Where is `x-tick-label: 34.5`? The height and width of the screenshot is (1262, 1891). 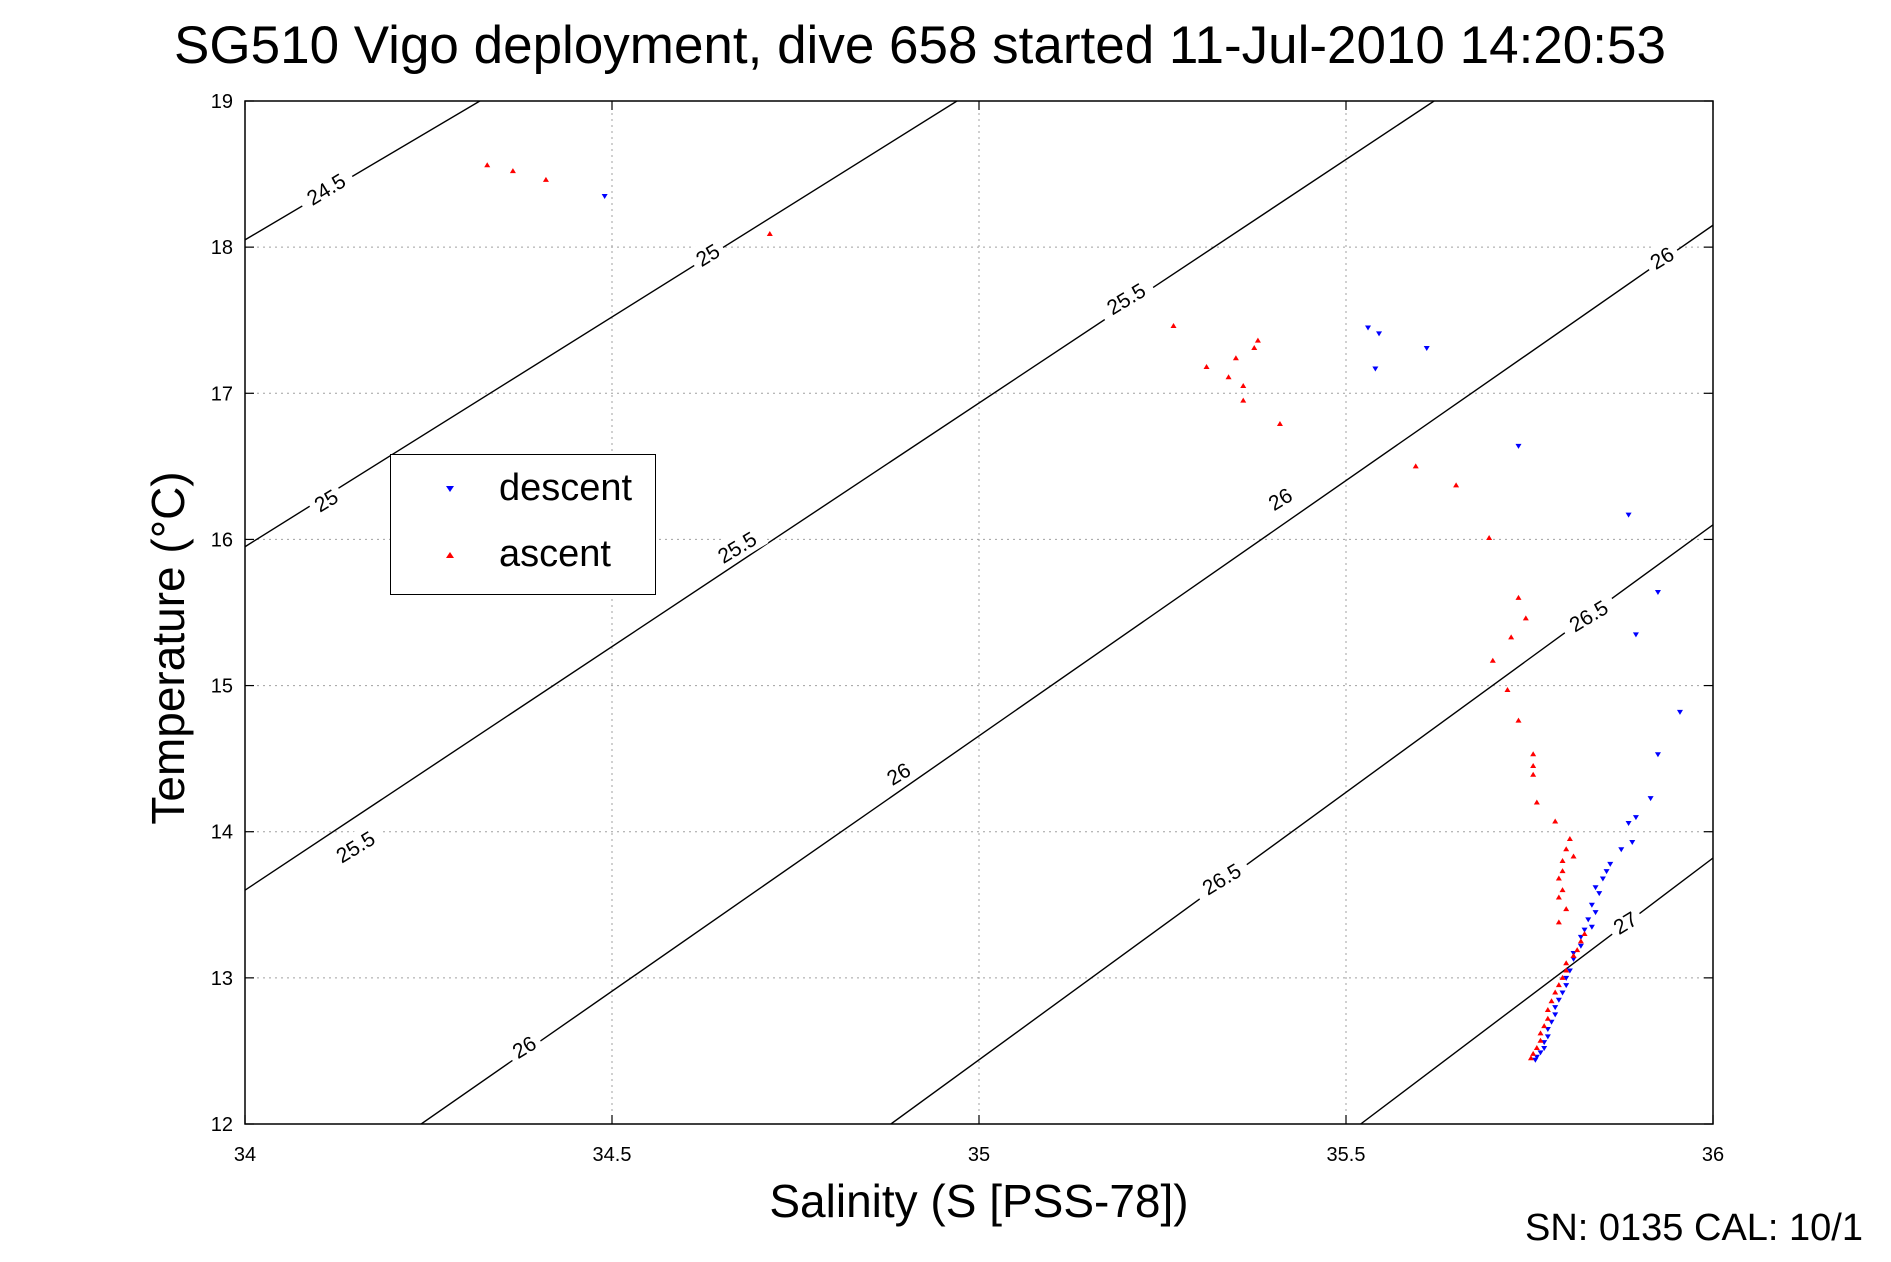 x-tick-label: 34.5 is located at coordinates (612, 1155).